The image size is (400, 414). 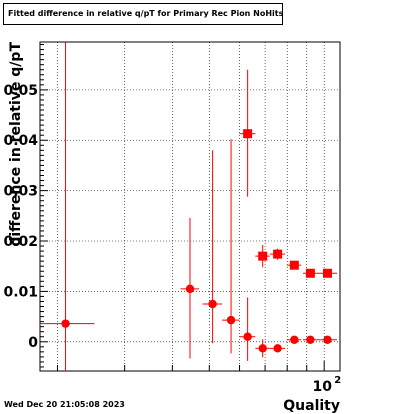 I want to click on y-tick-label: 0.01, so click(x=20, y=292).